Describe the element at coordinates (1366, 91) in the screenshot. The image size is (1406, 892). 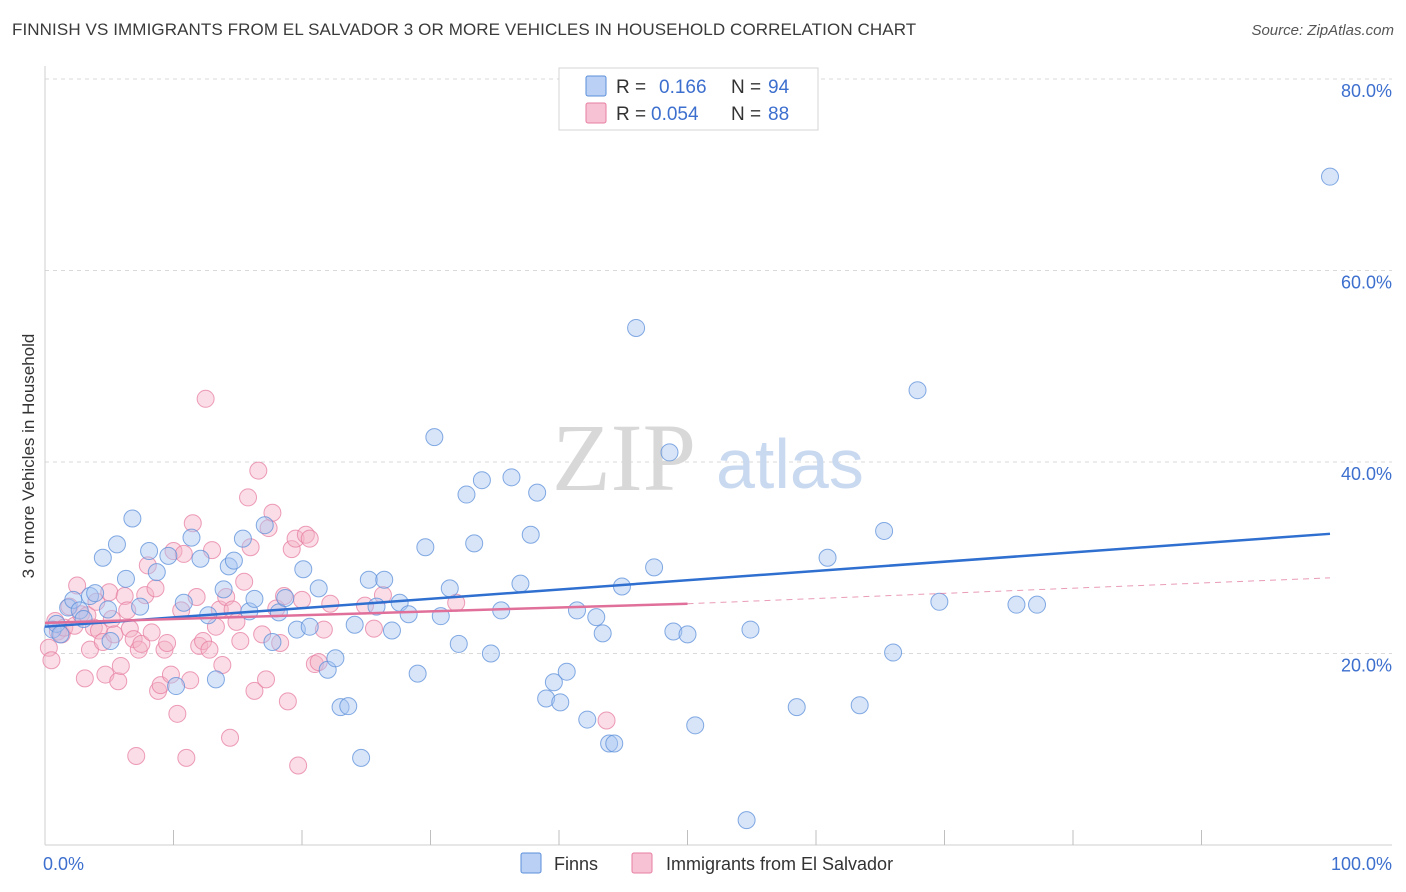
I see `y-tick-label: 80.0%` at that location.